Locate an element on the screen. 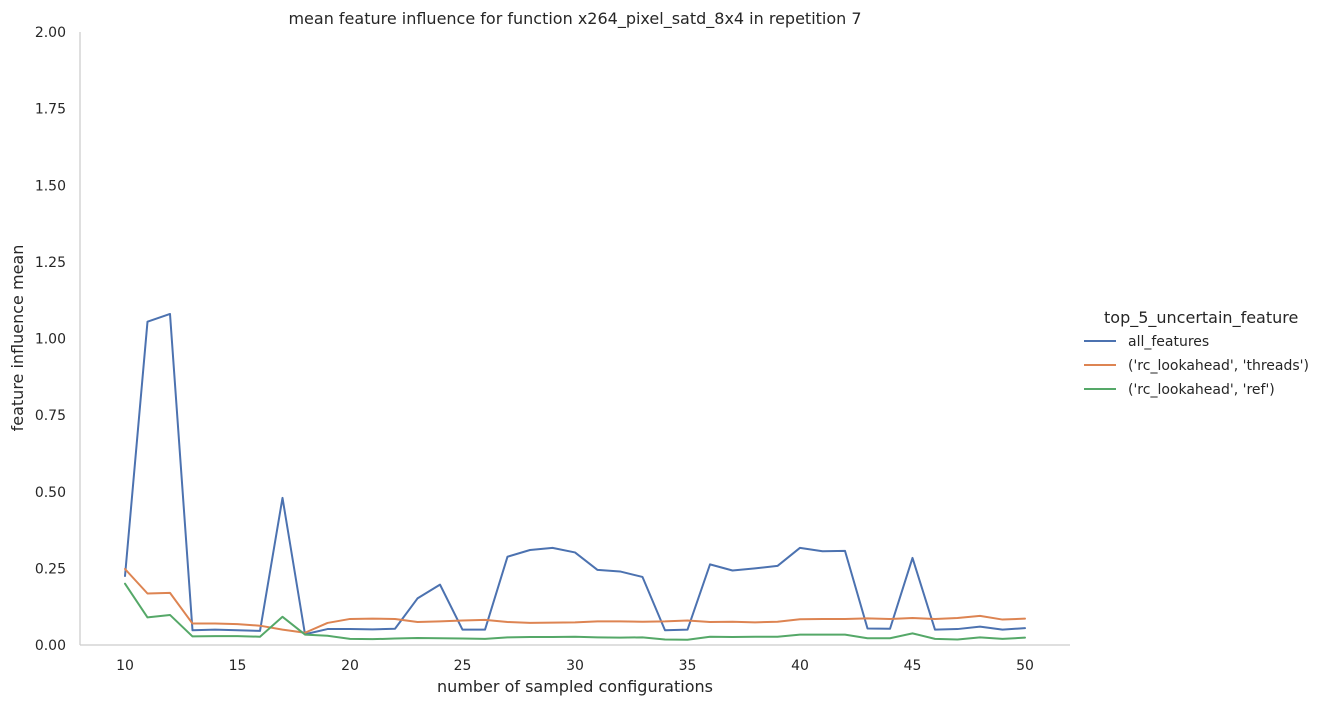  y-tick-label: 1.50 is located at coordinates (50, 186).